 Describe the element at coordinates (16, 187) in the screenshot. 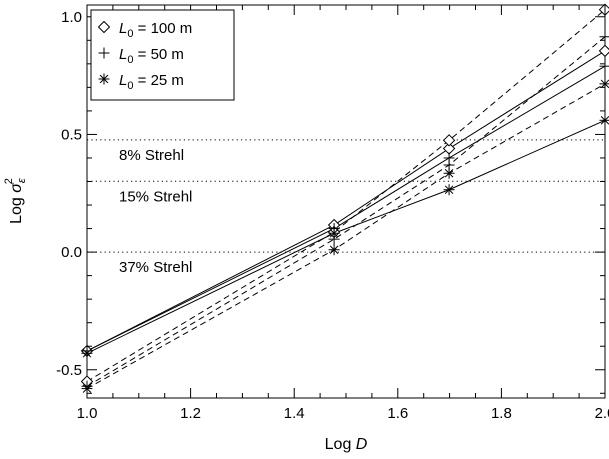

I see `y-axis-title-var: σ` at that location.